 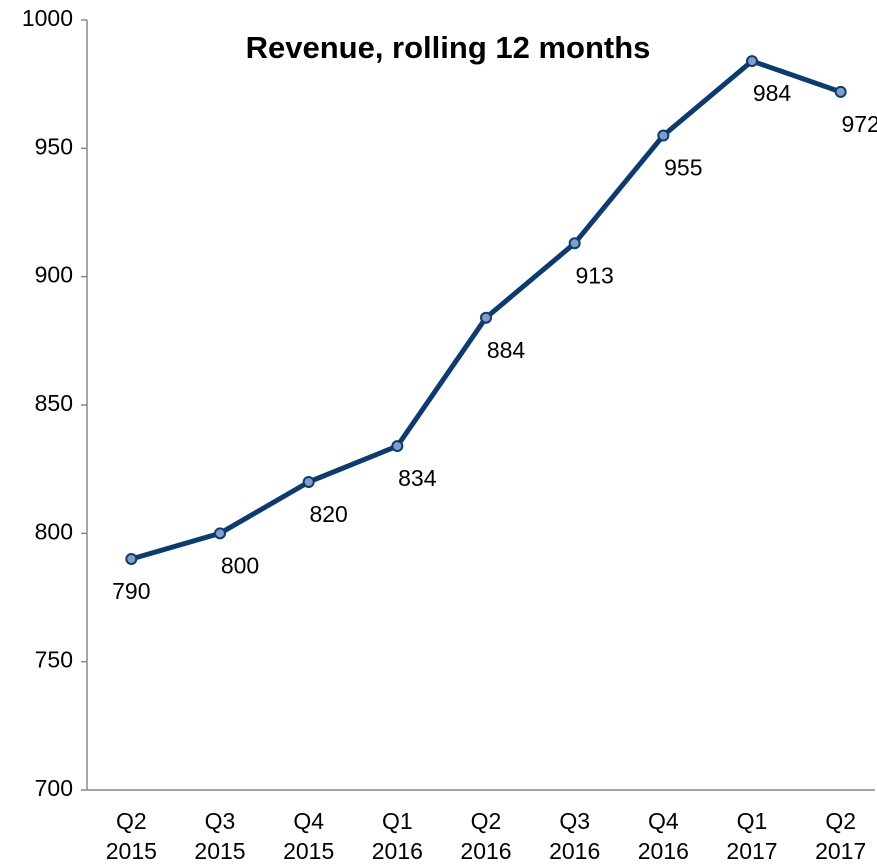 What do you see at coordinates (417, 478) in the screenshot?
I see `data-label: 834` at bounding box center [417, 478].